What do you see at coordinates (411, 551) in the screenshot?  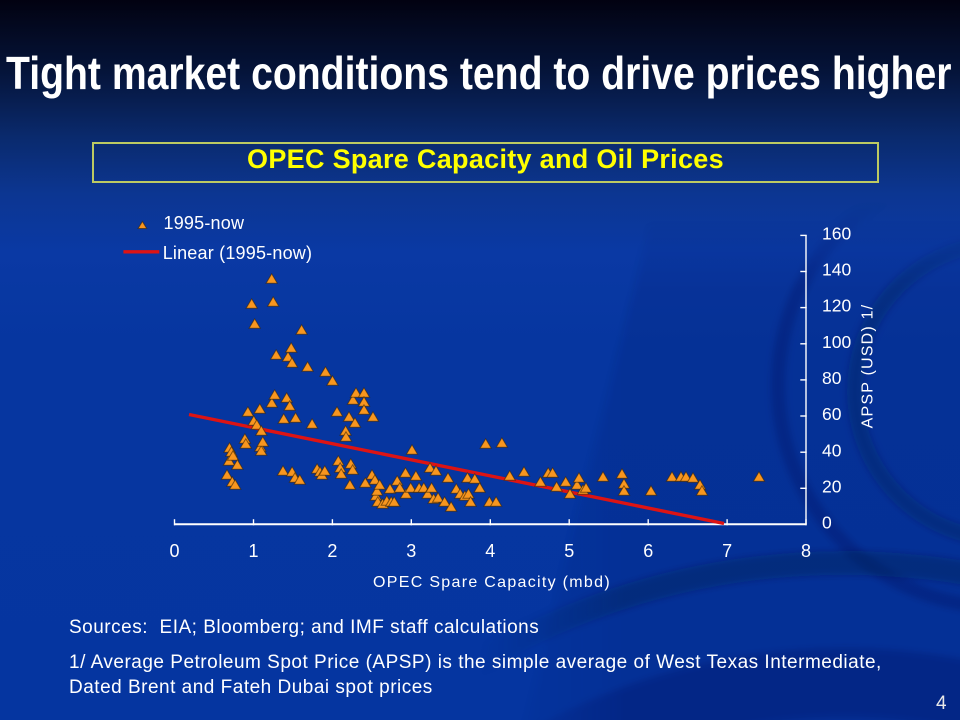 I see `svg-text: 3` at bounding box center [411, 551].